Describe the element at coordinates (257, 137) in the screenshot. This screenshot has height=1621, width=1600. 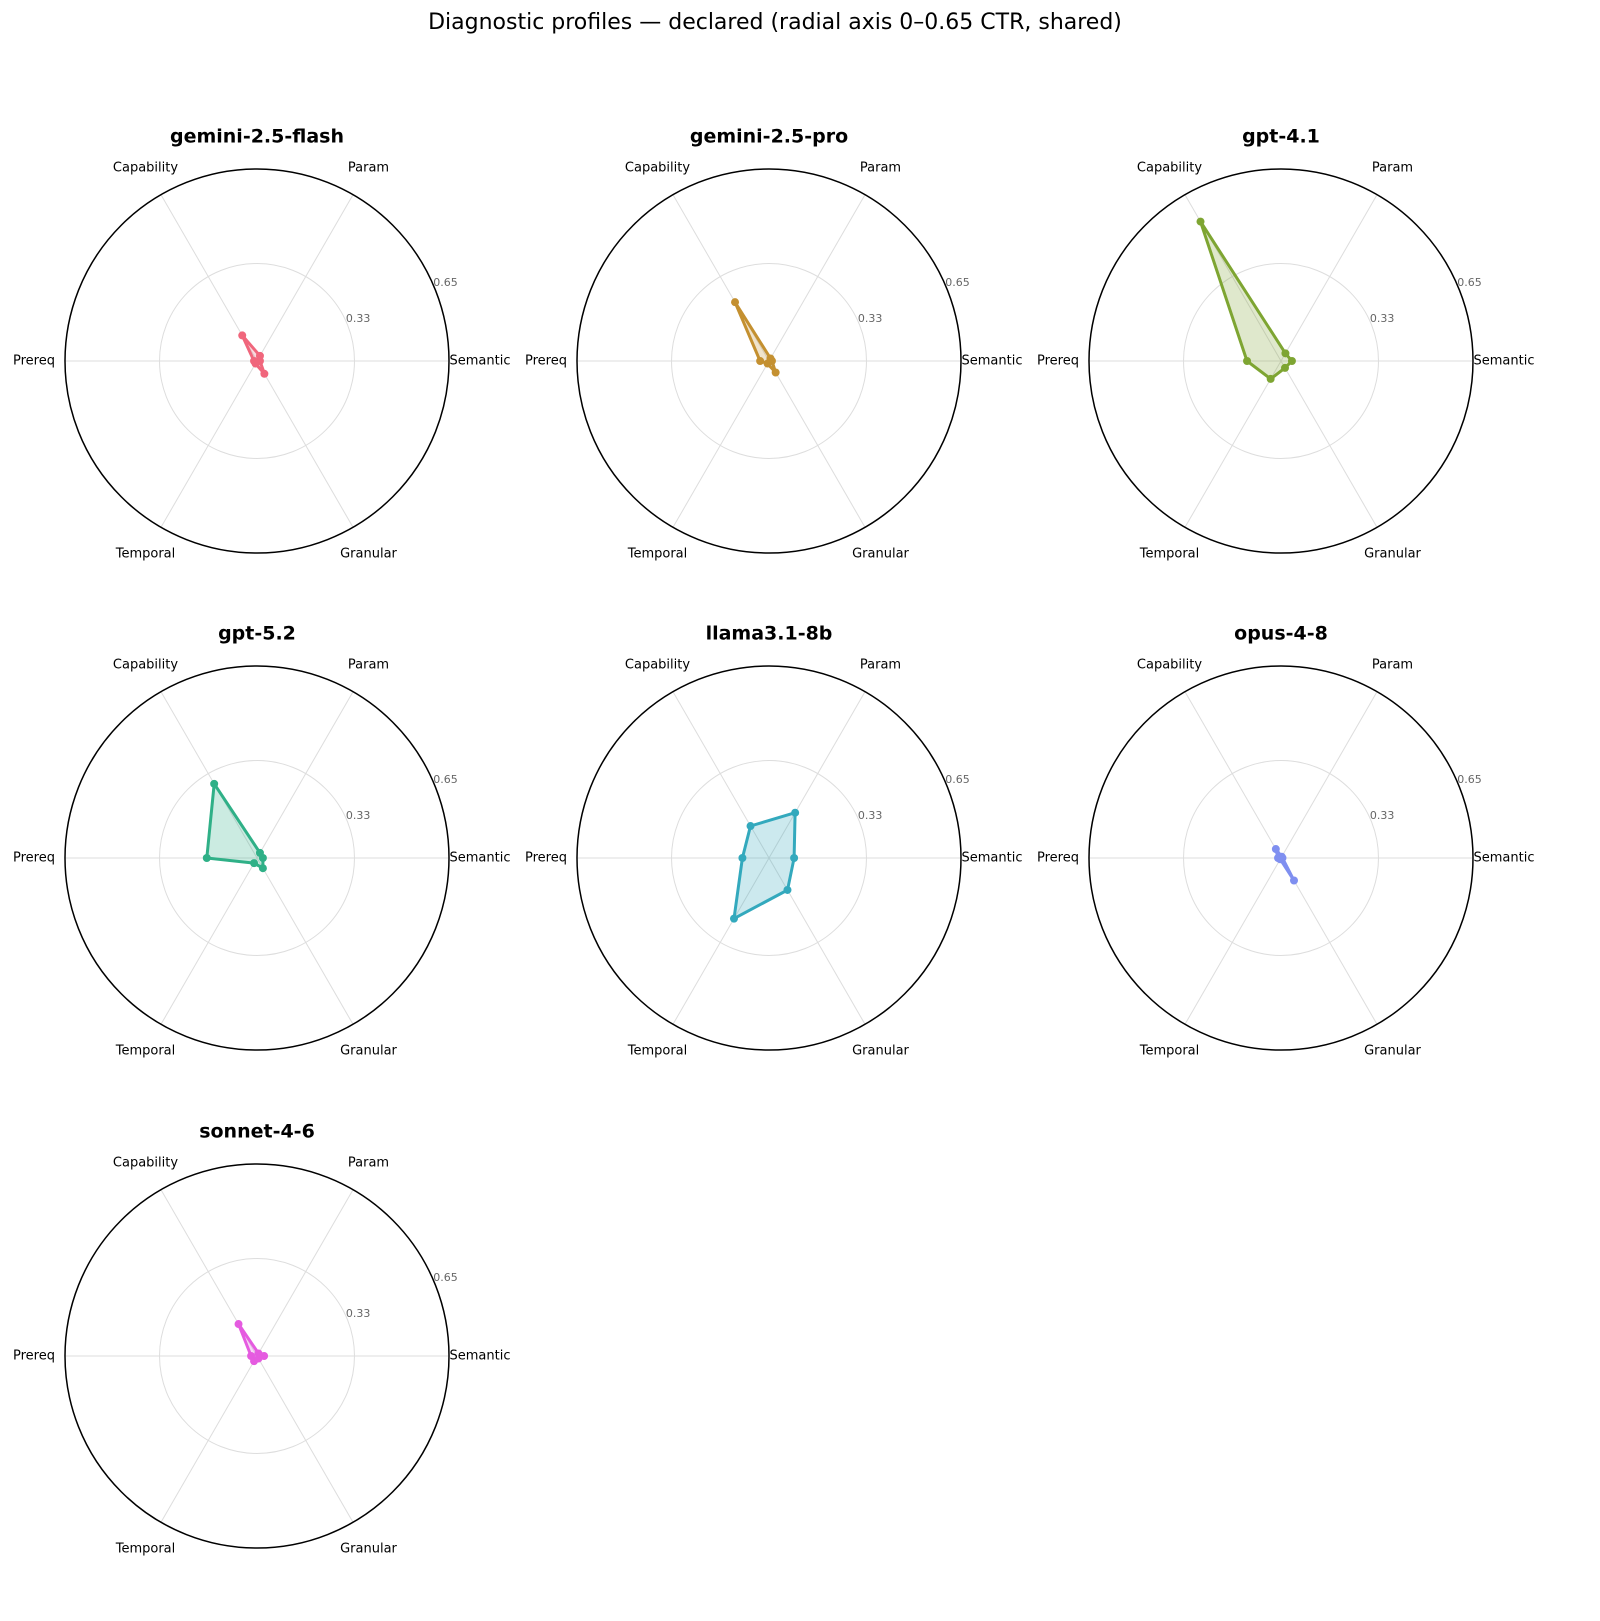
I see `chart-title: gemini-2.5-flash` at that location.